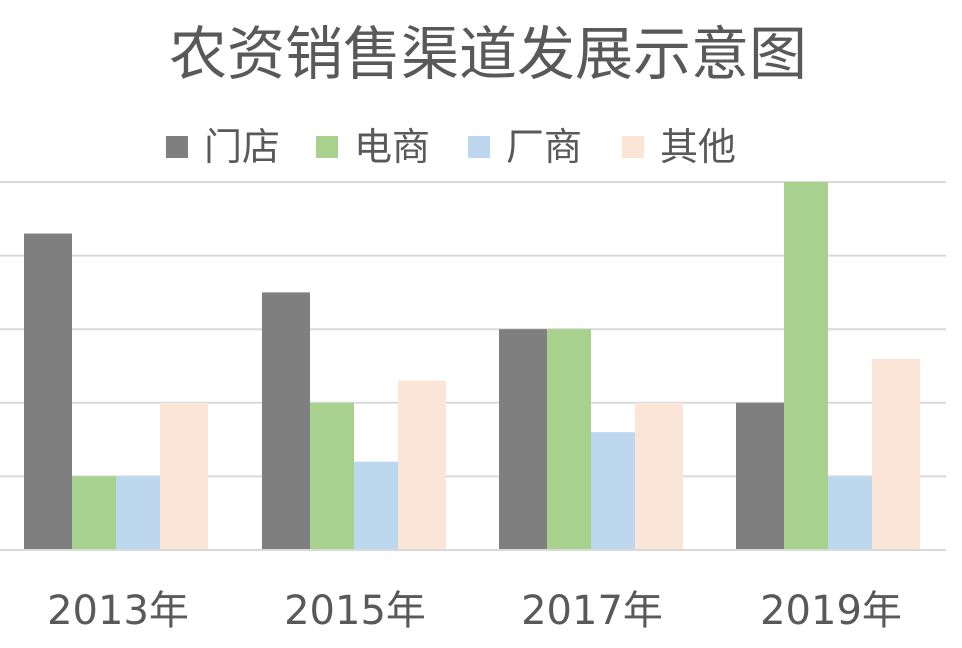  Describe the element at coordinates (544, 147) in the screenshot. I see `legend-label: 厂商` at that location.